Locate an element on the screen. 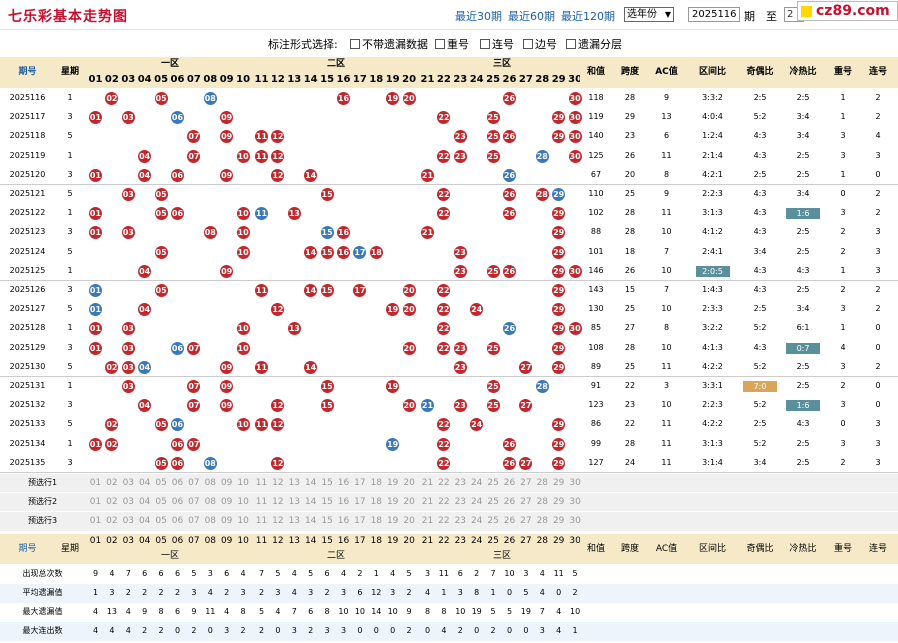  recent-30-link: 最近30期 is located at coordinates (478, 16).